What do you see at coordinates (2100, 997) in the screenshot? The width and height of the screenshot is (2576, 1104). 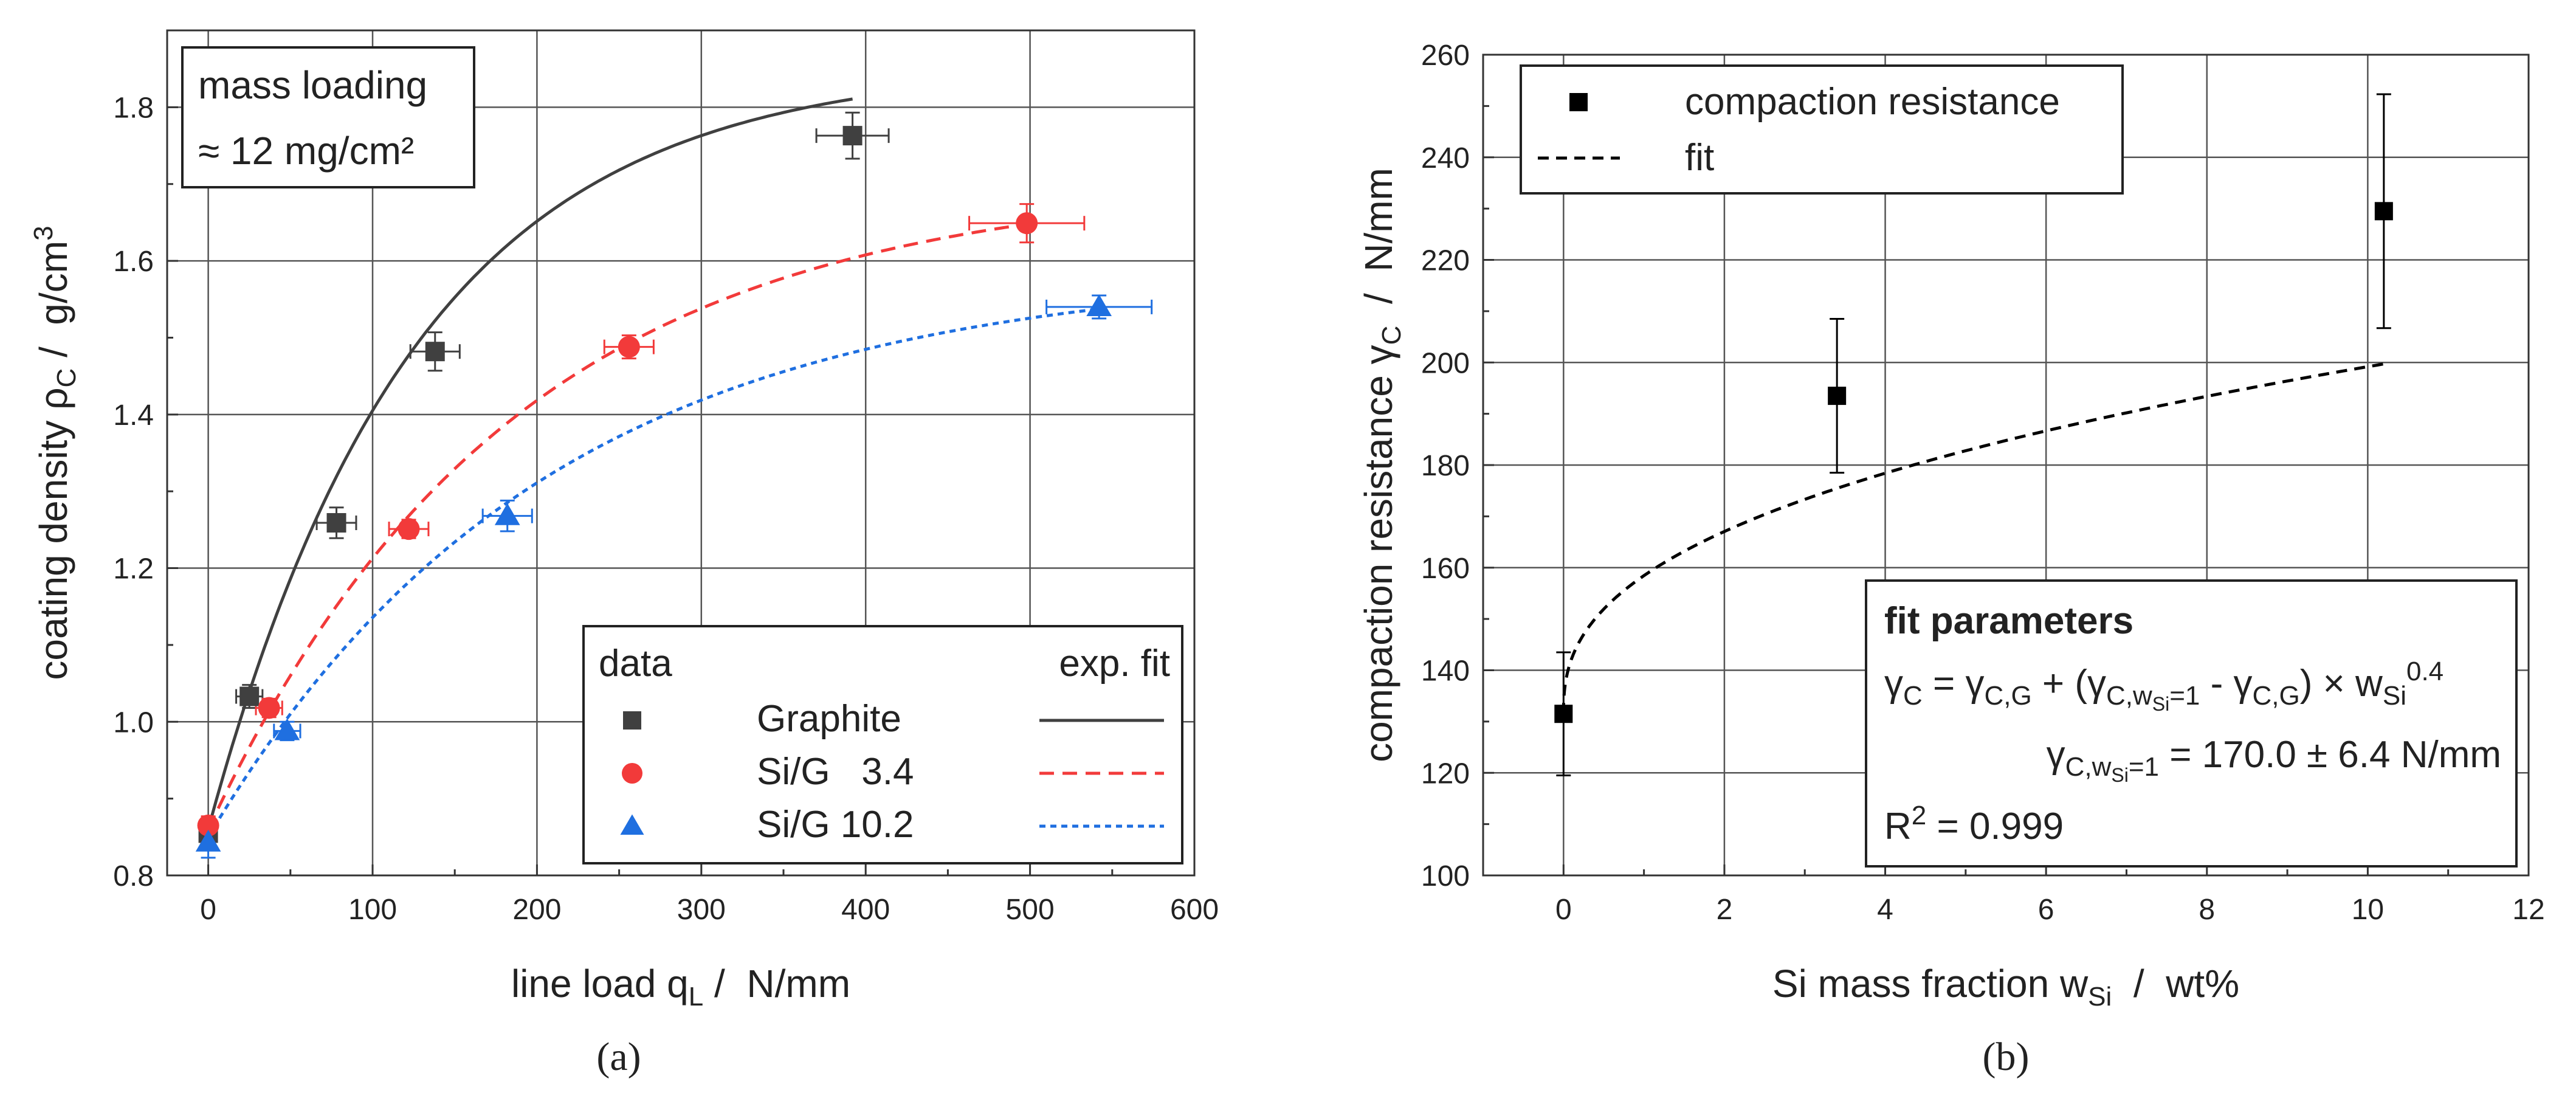 I see `panel-b-x-label-sub: Si` at bounding box center [2100, 997].